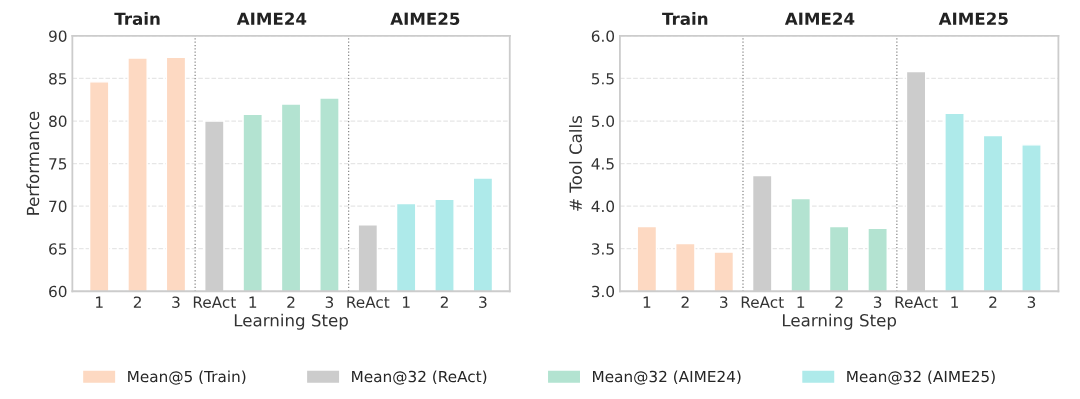 This screenshot has width=1080, height=399. Describe the element at coordinates (602, 164) in the screenshot. I see `y-tick-label: 4.5` at that location.